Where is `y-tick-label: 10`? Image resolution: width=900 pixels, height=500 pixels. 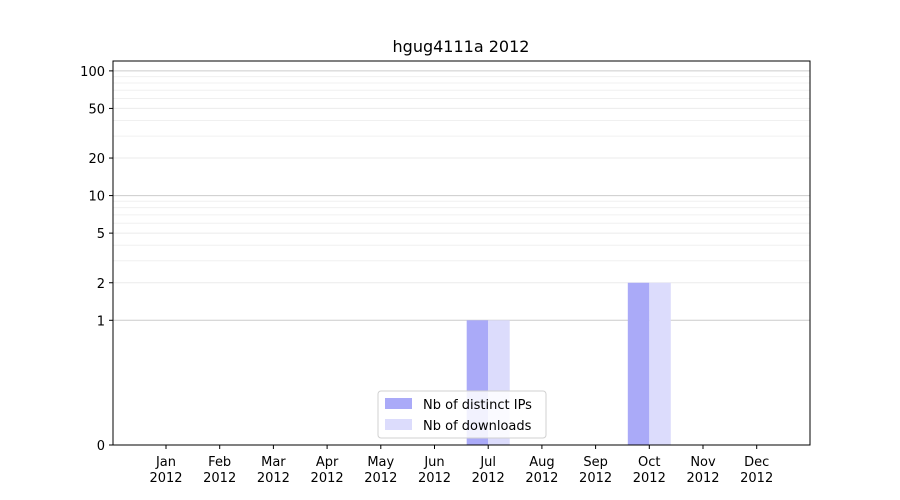 y-tick-label: 10 is located at coordinates (96, 197).